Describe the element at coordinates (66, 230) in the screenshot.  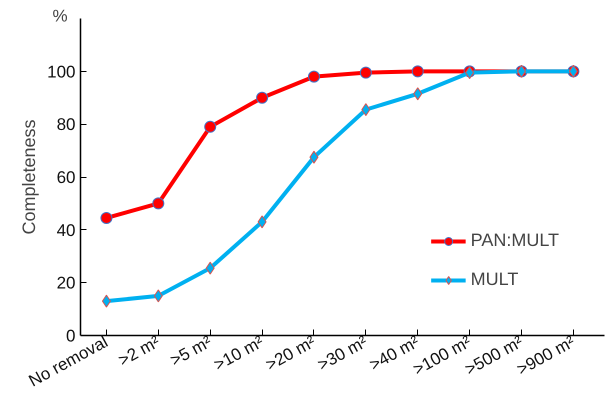
I see `y-tick-label: 40` at that location.